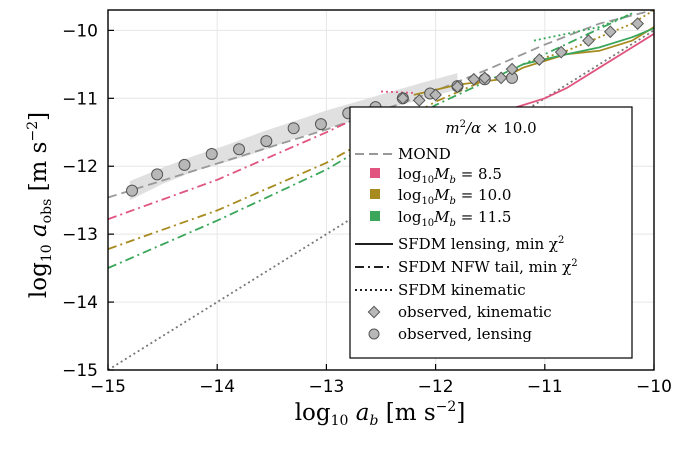 Image resolution: width=674 pixels, height=450 pixels. What do you see at coordinates (436, 387) in the screenshot?
I see `x-tick-label: −12` at bounding box center [436, 387].